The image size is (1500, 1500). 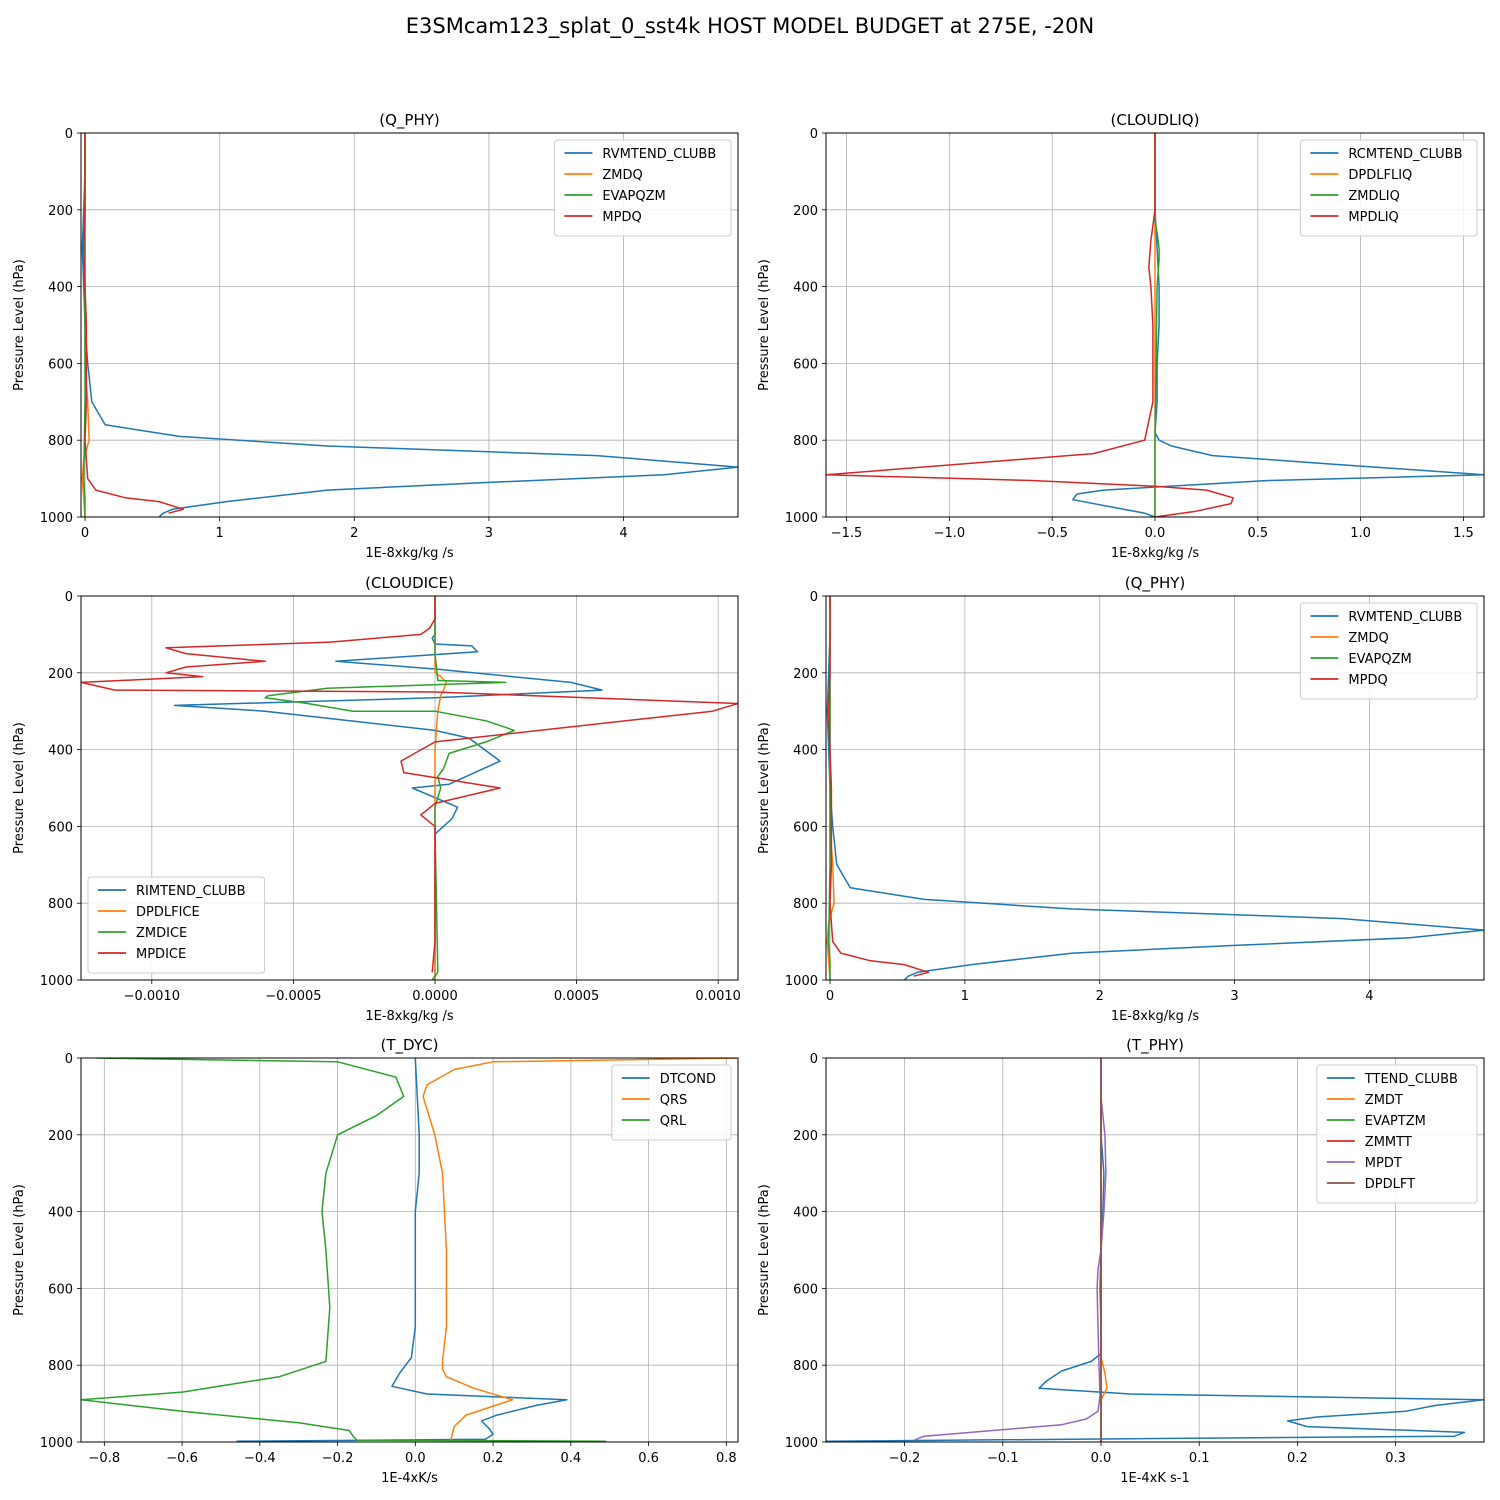 What do you see at coordinates (1100, 996) in the screenshot?
I see `x-tick-label: 2` at bounding box center [1100, 996].